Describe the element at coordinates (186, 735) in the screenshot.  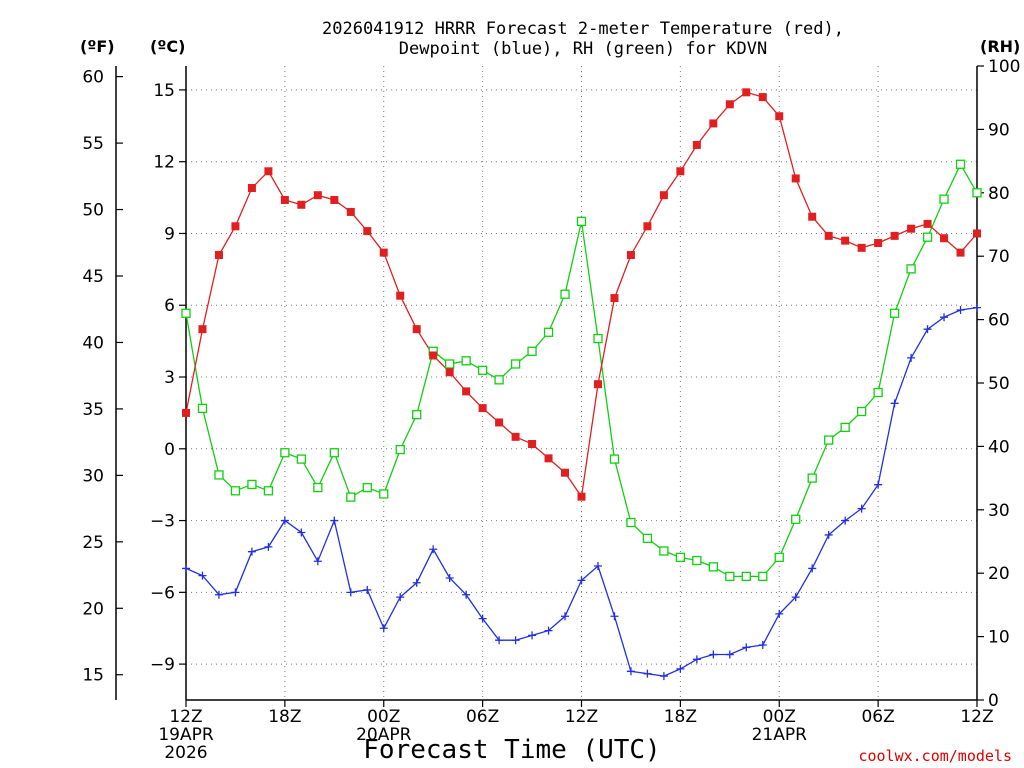
I see `time-tick-label: 19APR` at that location.